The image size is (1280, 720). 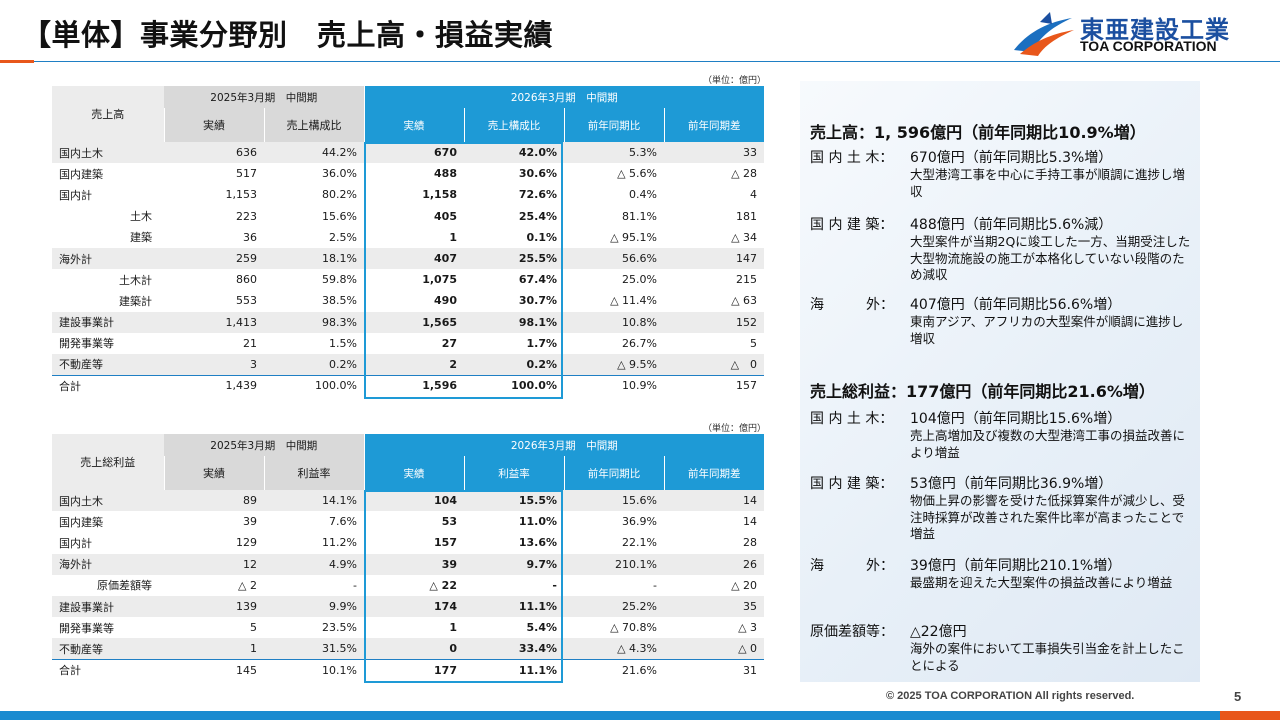 What do you see at coordinates (639, 343) in the screenshot?
I see `table-cell: 26.7%` at bounding box center [639, 343].